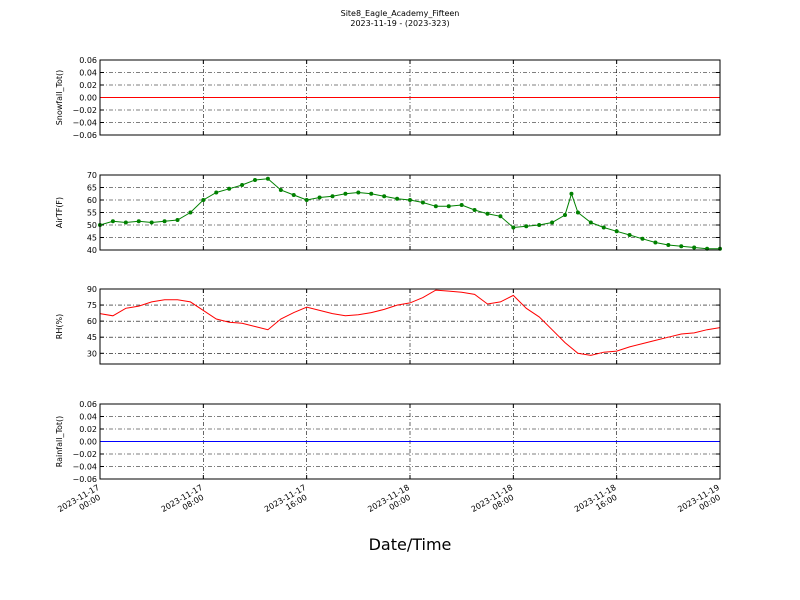  What do you see at coordinates (400, 13) in the screenshot?
I see `figure-title: Site8_Eagle_Academy_Fifteen` at bounding box center [400, 13].